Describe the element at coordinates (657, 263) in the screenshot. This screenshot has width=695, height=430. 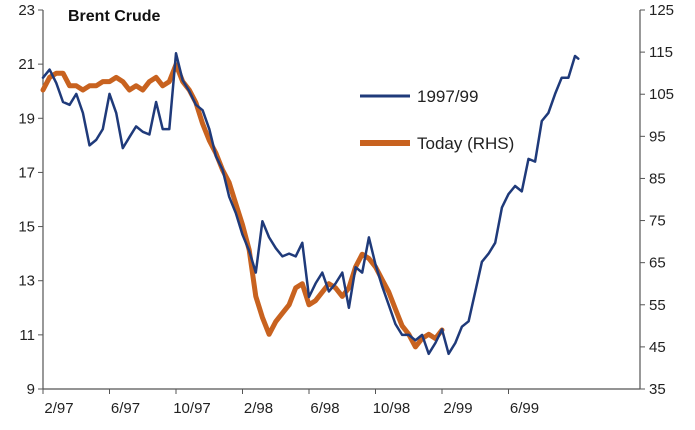
I see `y-right-tick-label: 65` at that location.